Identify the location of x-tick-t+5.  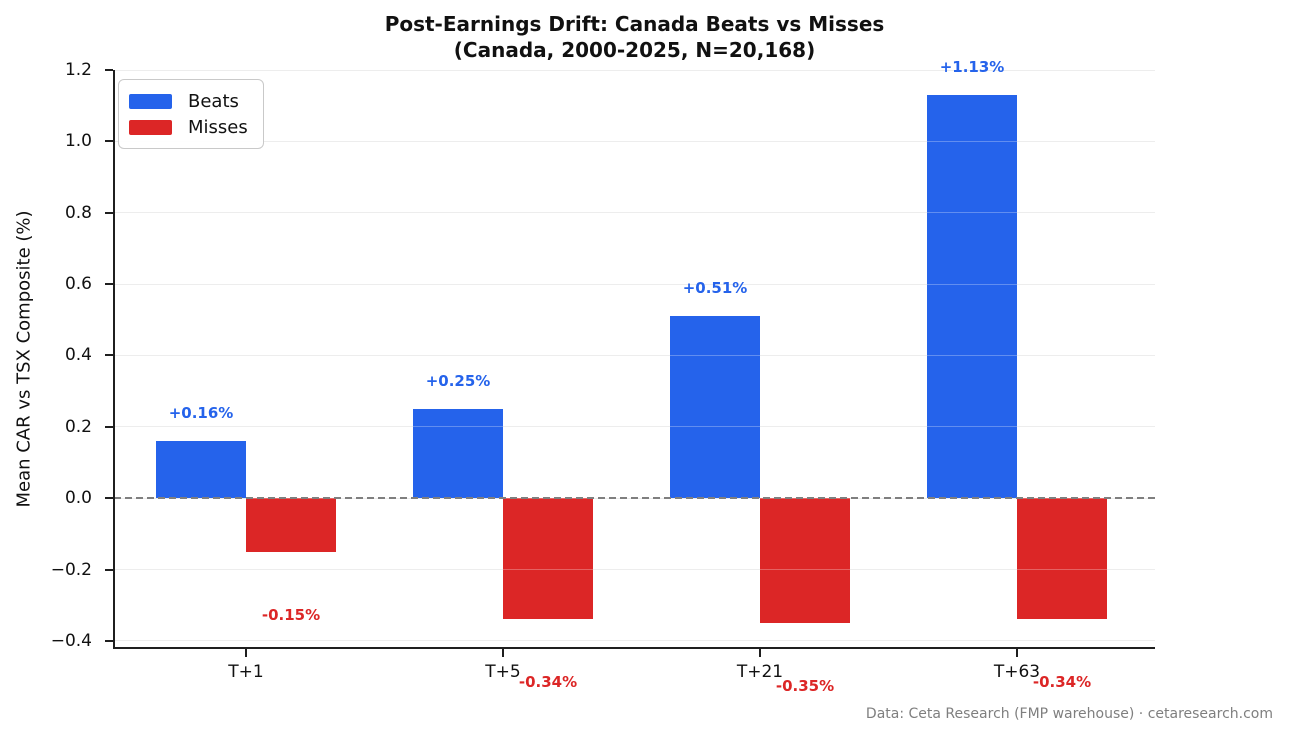
(503, 653).